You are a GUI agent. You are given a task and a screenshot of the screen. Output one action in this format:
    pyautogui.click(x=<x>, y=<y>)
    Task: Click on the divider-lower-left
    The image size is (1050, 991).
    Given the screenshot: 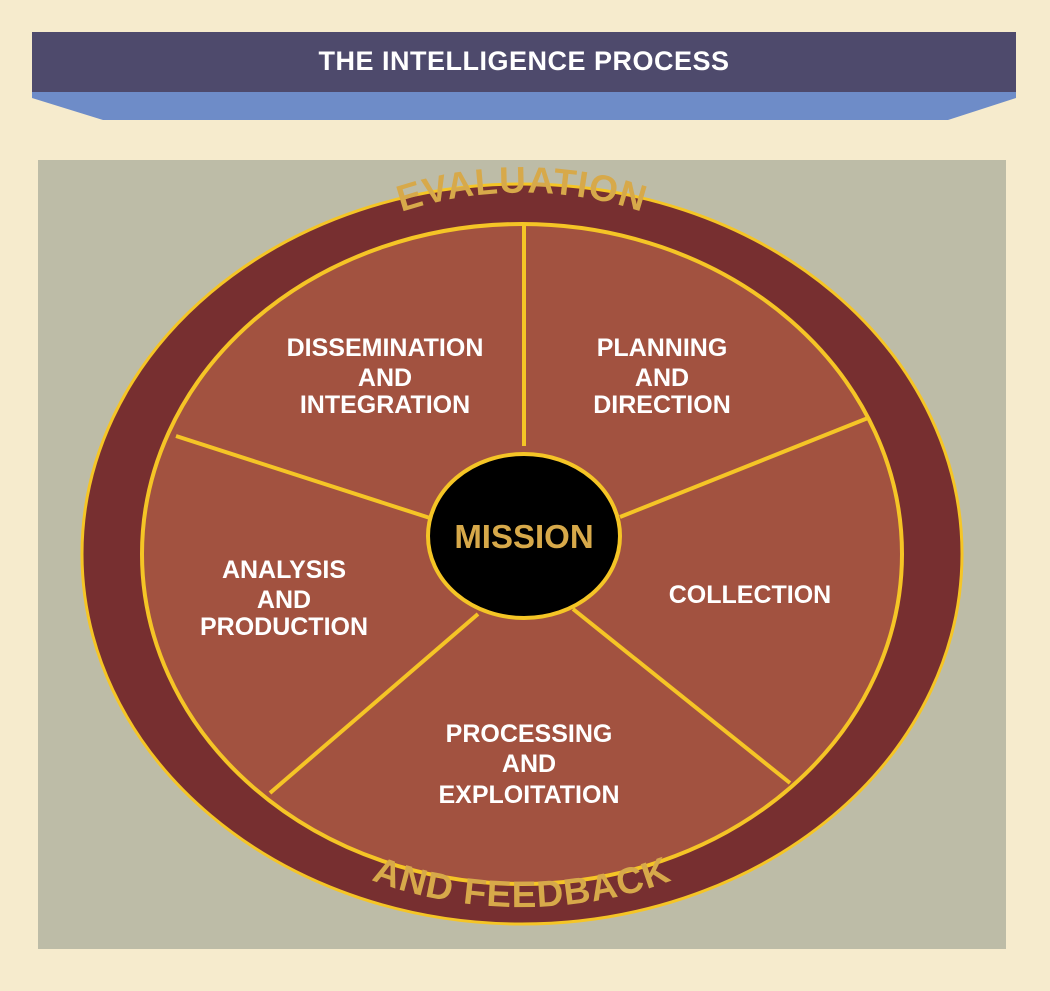 What is the action you would take?
    pyautogui.click(x=374, y=703)
    